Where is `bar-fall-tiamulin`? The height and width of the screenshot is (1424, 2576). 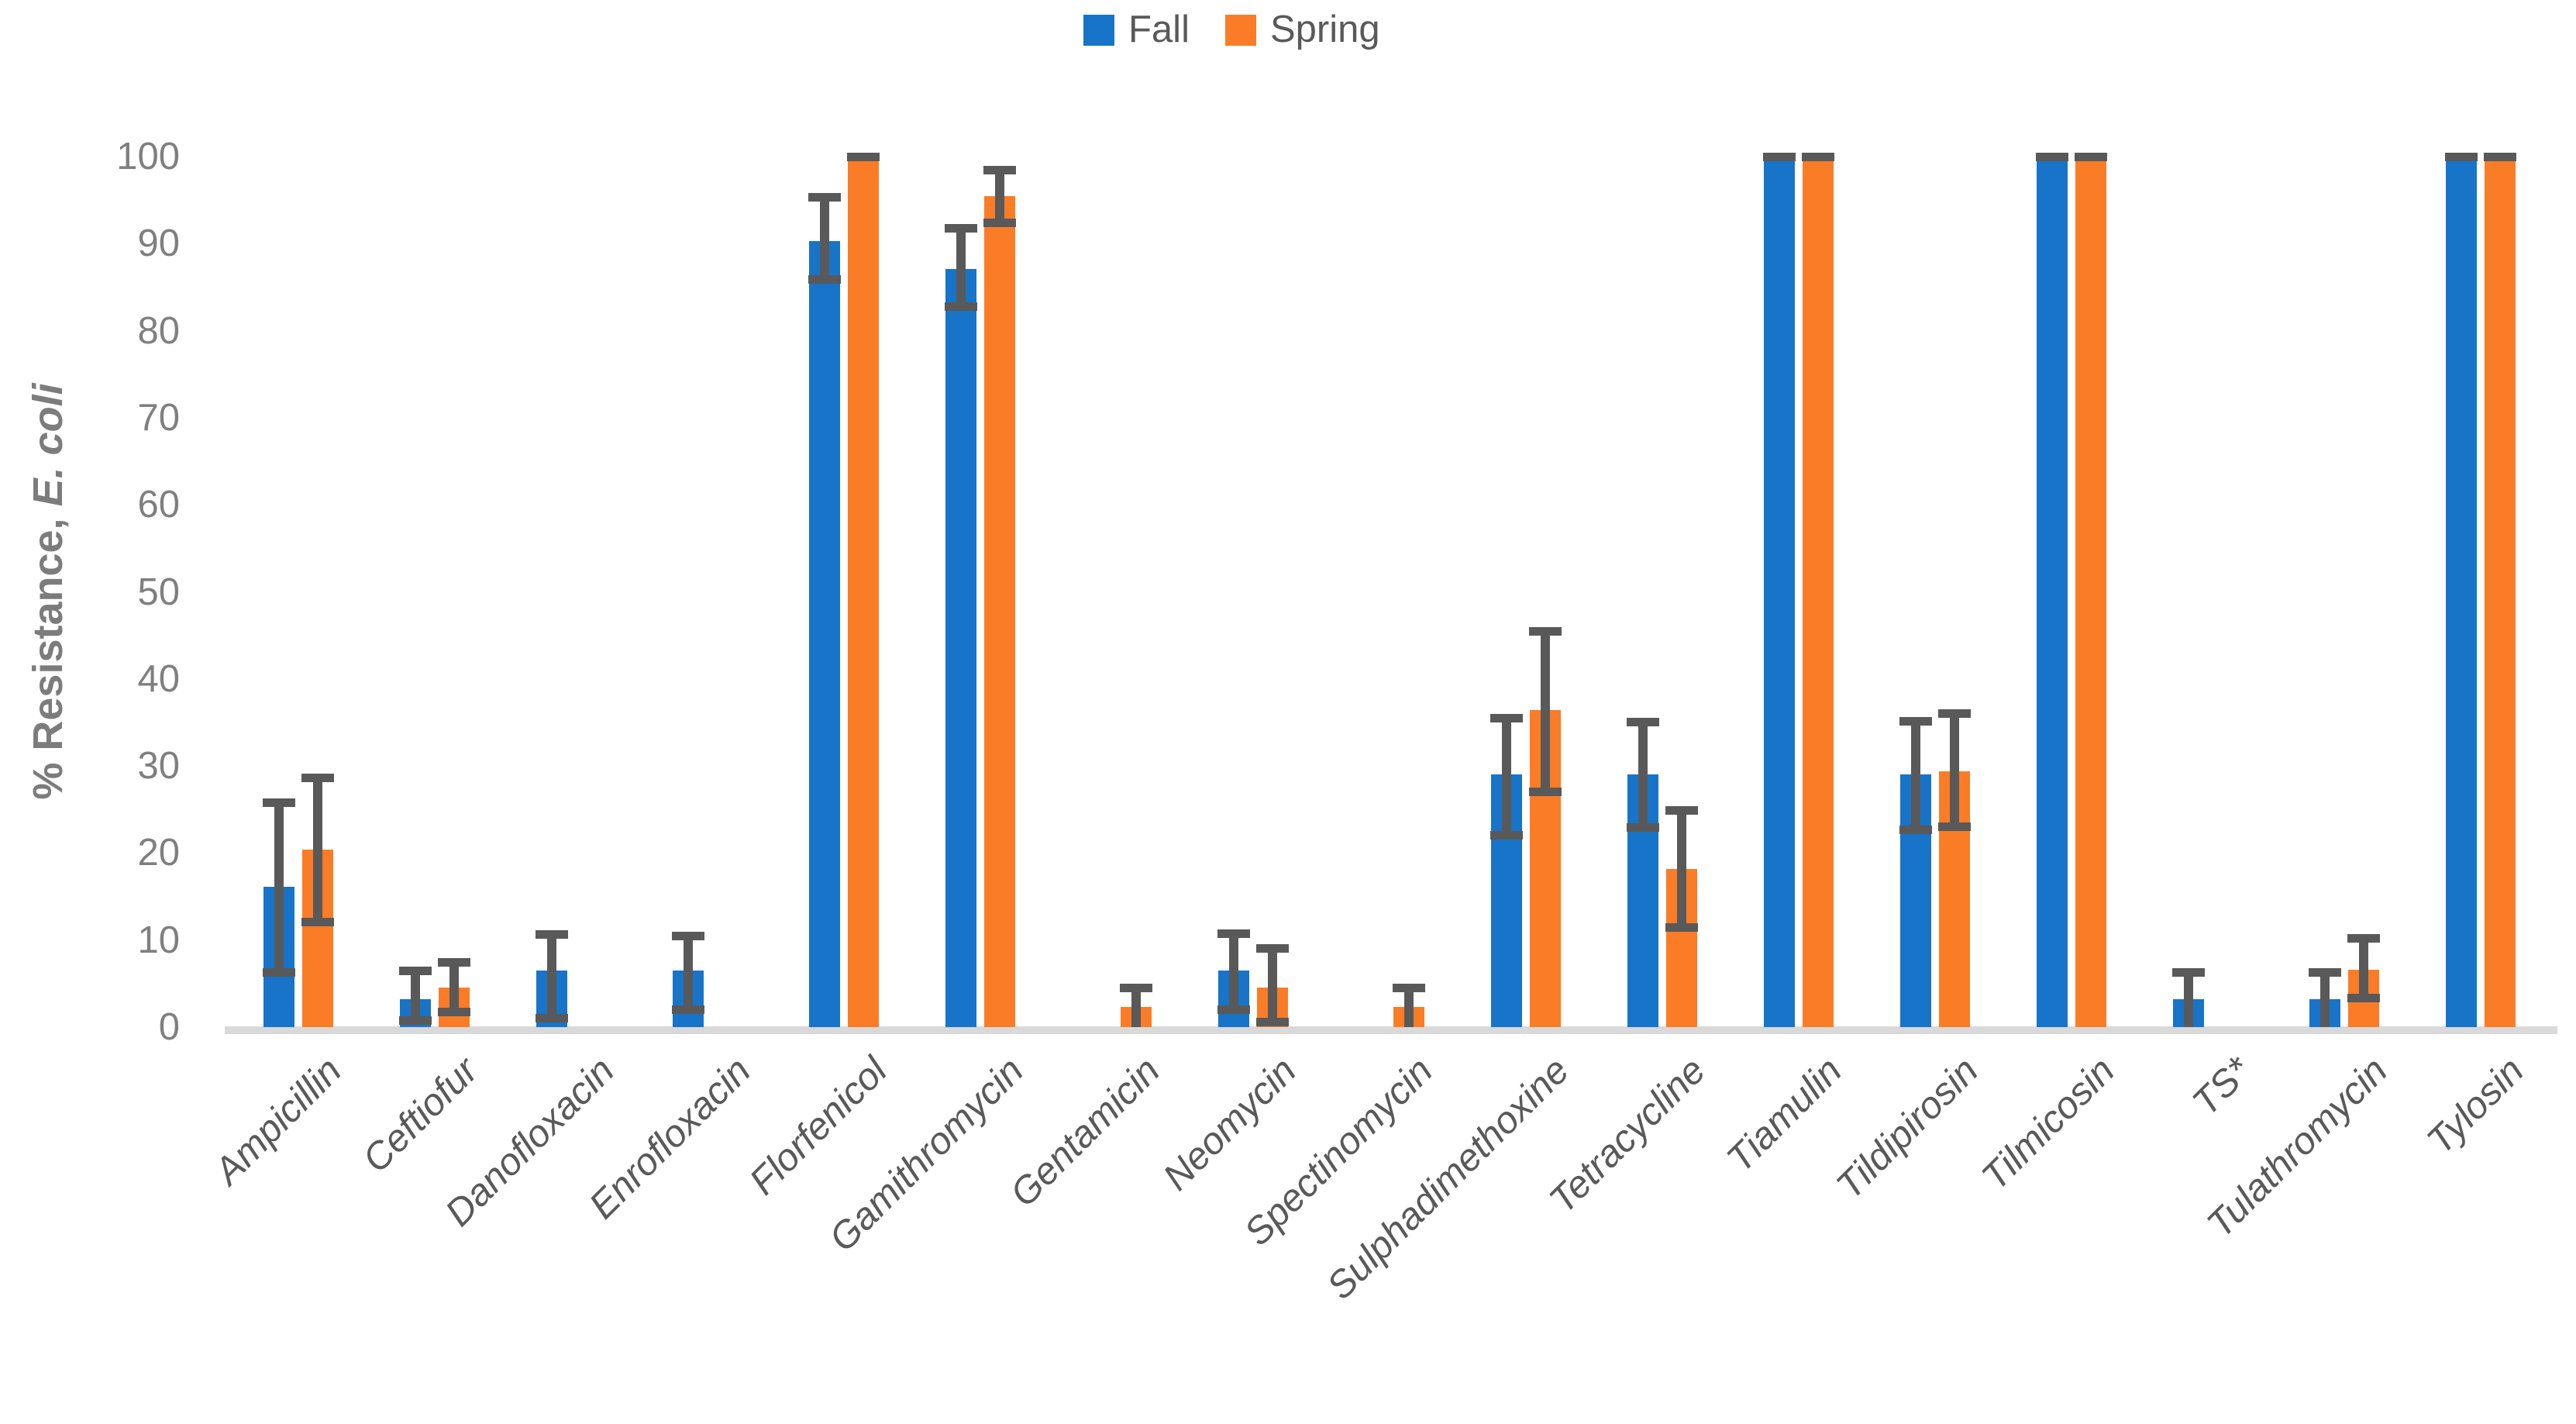 bar-fall-tiamulin is located at coordinates (1779, 592).